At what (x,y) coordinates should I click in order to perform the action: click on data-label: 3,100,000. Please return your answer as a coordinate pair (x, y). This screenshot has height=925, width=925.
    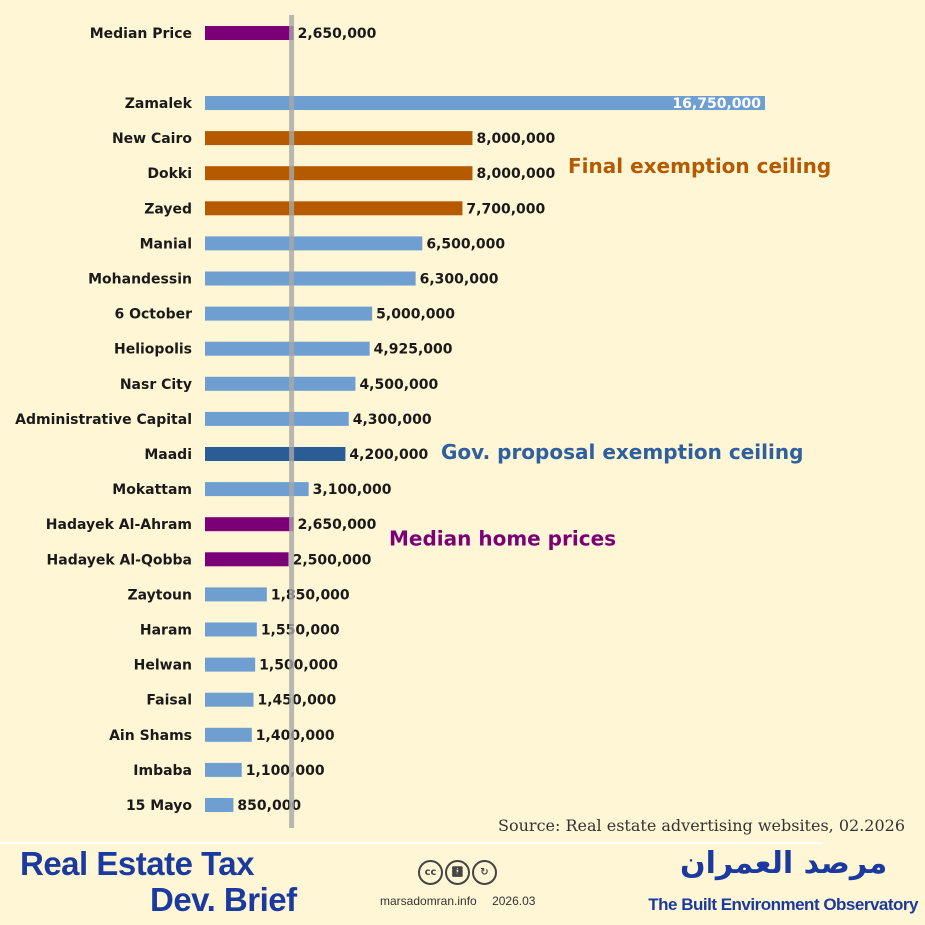
    Looking at the image, I should click on (352, 490).